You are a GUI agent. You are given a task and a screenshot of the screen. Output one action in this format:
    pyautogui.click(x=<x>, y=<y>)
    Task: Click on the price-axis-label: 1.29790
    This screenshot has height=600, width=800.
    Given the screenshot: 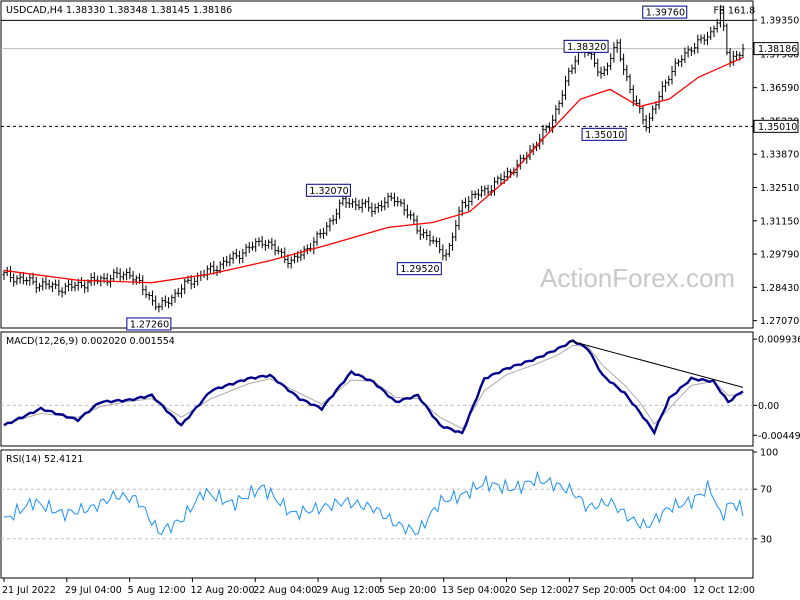 What is the action you would take?
    pyautogui.click(x=779, y=255)
    